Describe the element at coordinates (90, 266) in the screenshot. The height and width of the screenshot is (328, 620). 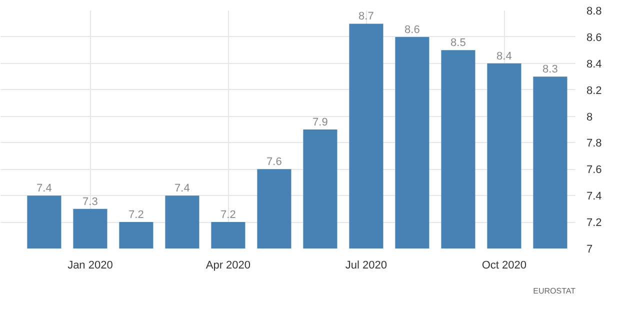
I see `x-tick-label: Jan 2020` at that location.